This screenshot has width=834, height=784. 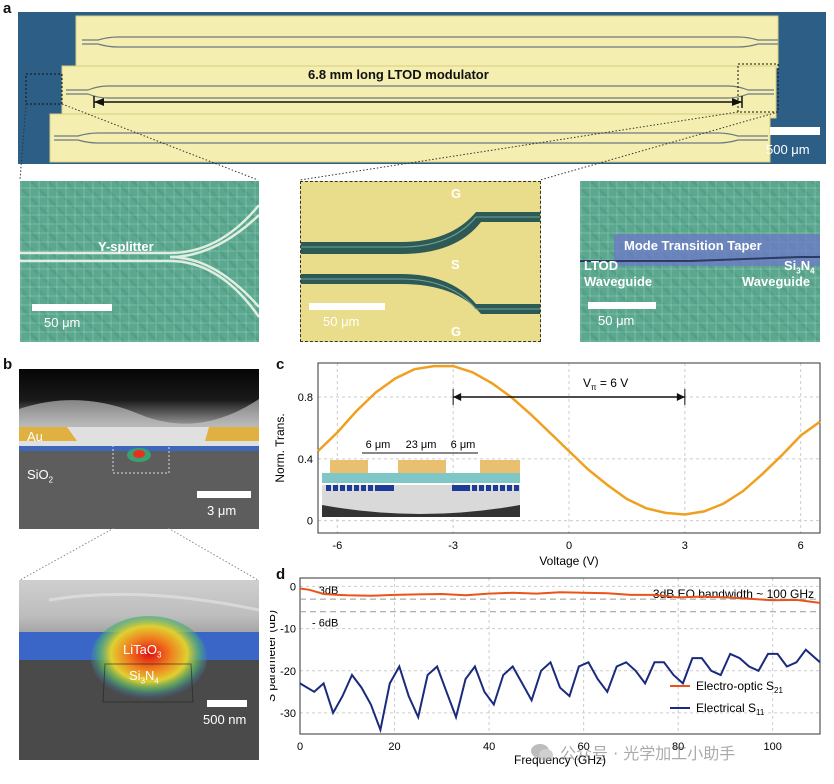 What do you see at coordinates (288, 672) in the screenshot?
I see `y-tick-label: -20` at bounding box center [288, 672].